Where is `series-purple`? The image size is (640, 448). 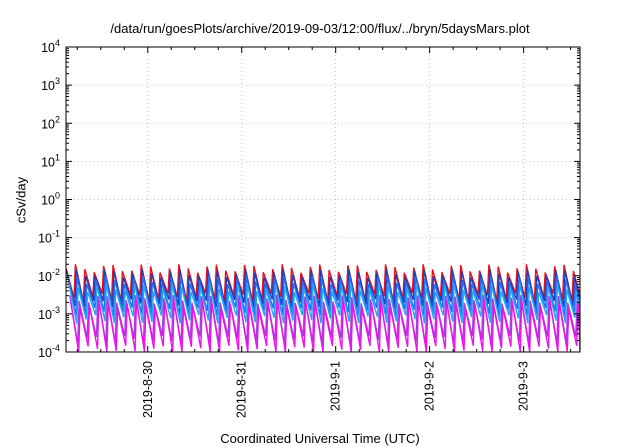 series-purple is located at coordinates (325, 319).